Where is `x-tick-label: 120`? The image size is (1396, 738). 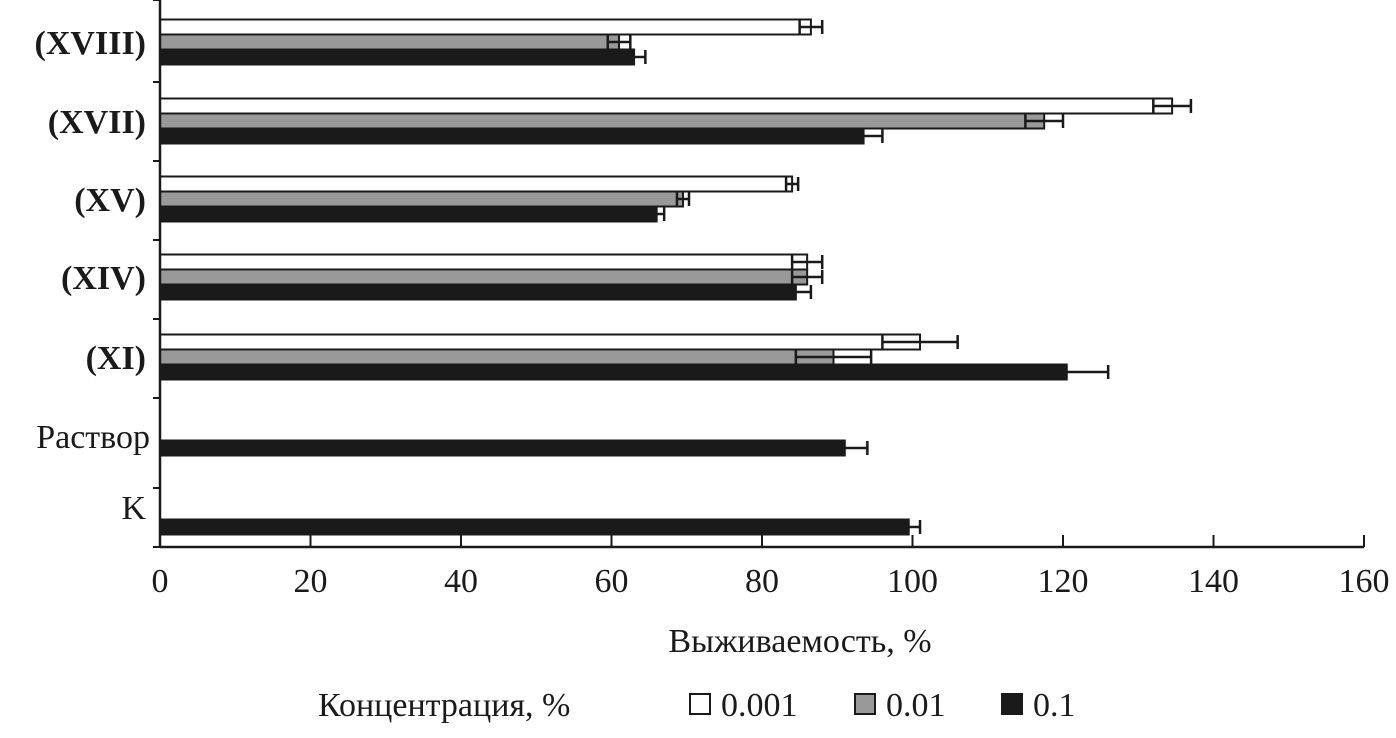
x-tick-label: 120 is located at coordinates (1063, 581).